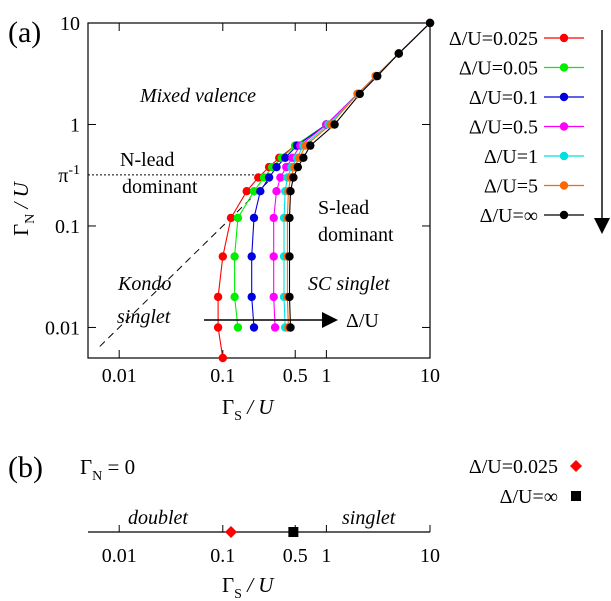  Describe the element at coordinates (602, 226) in the screenshot. I see `legend-a-arrow-head` at that location.